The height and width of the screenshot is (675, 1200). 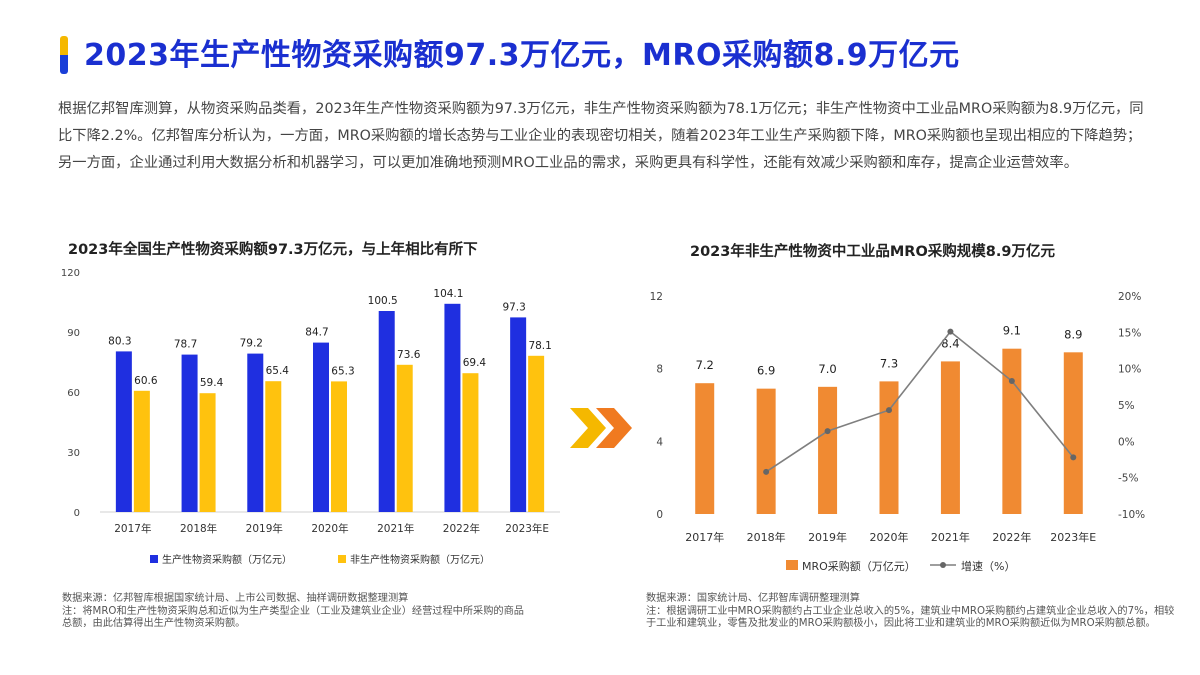 I want to click on left-label-s0-5: 104.1, so click(x=448, y=294).